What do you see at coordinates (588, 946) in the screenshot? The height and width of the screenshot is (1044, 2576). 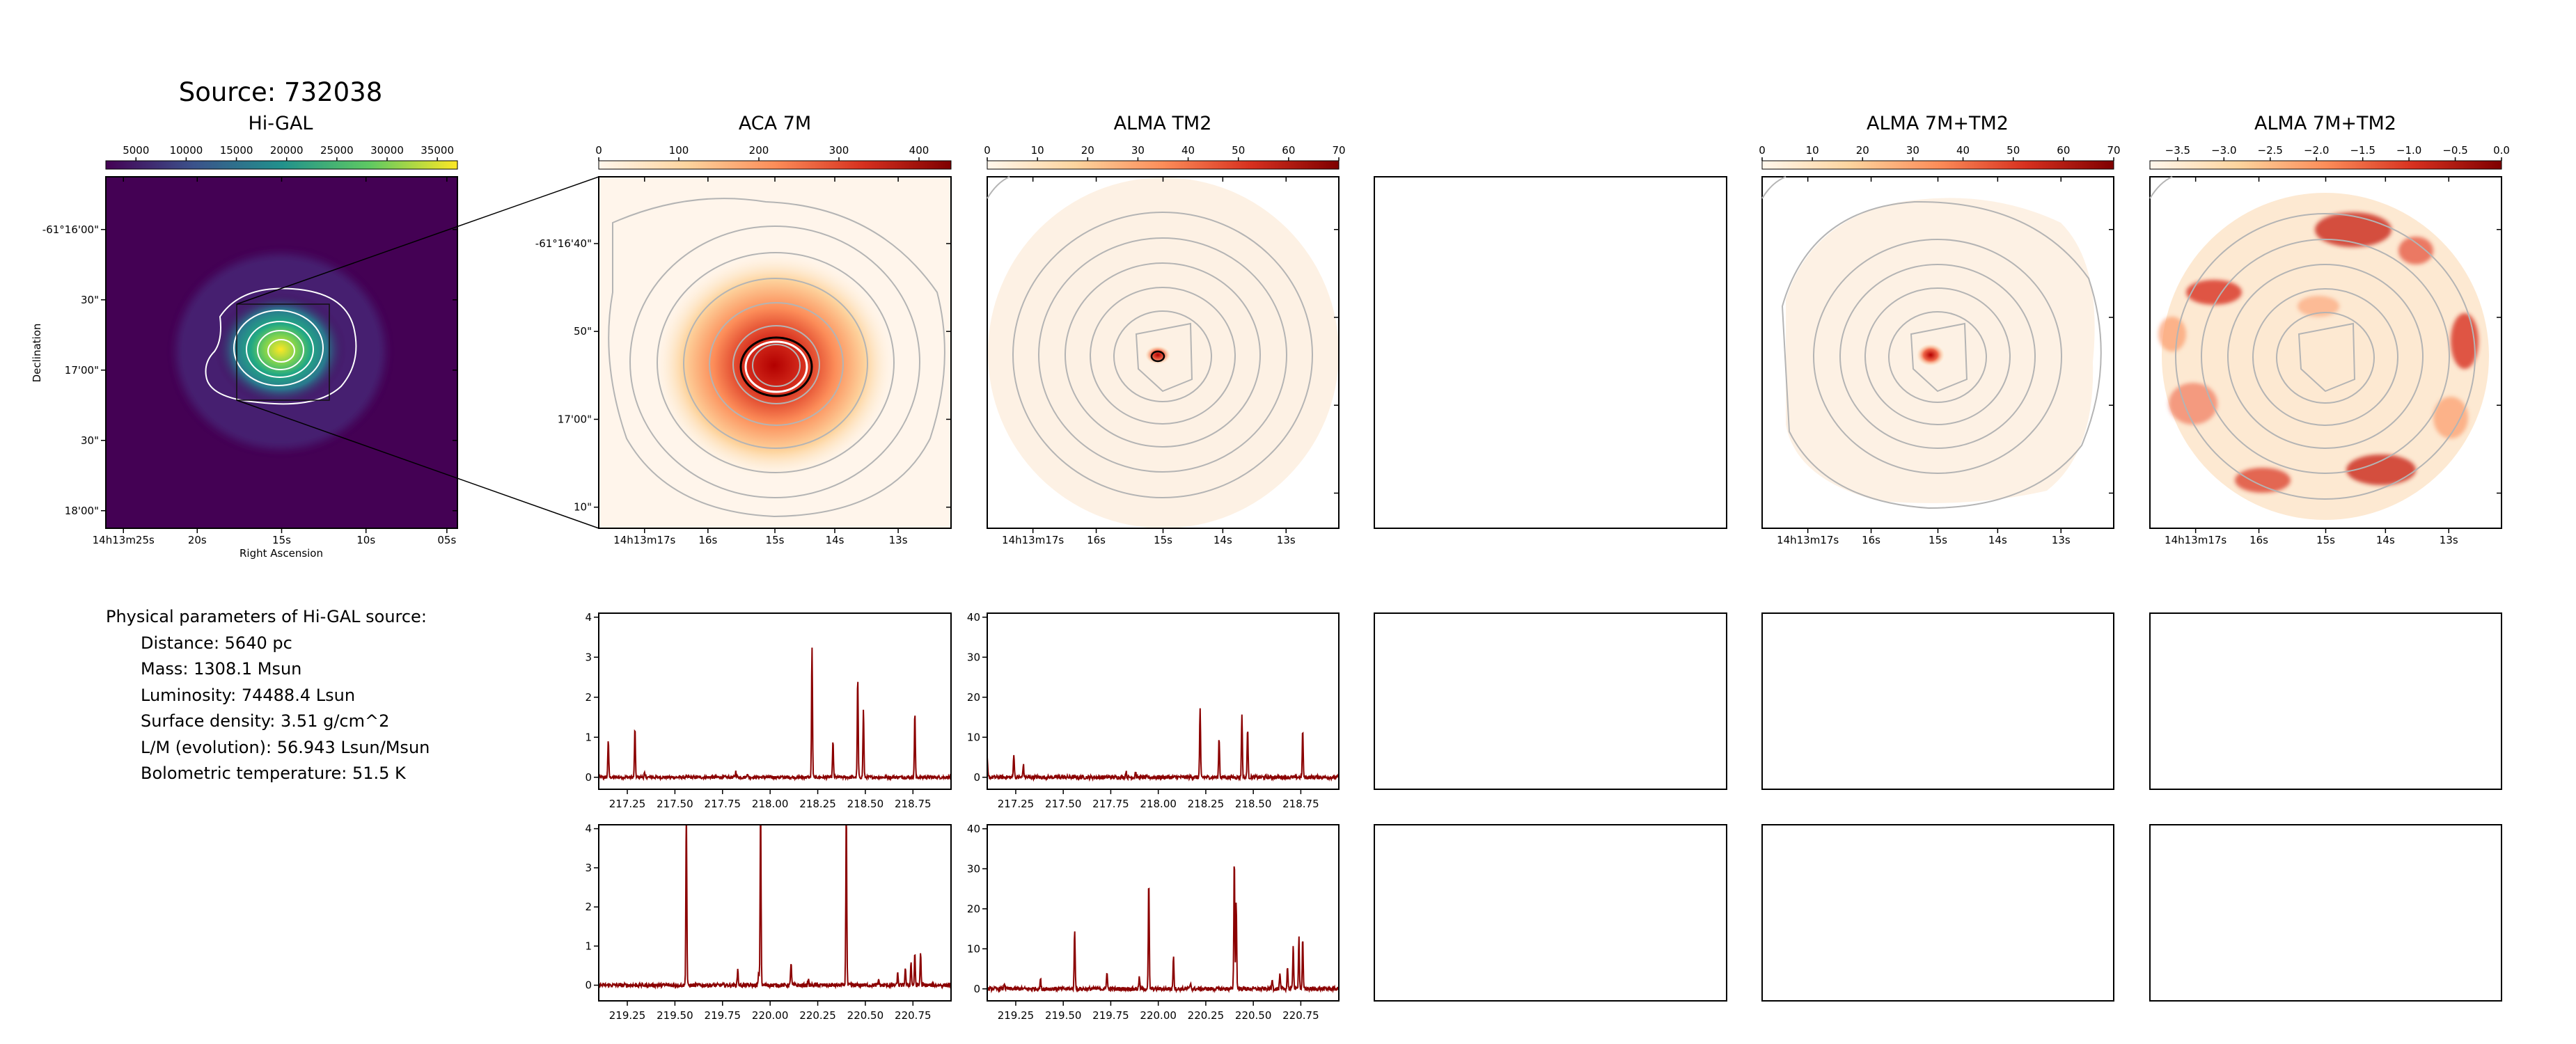 I see `y-tick-label: 1` at bounding box center [588, 946].